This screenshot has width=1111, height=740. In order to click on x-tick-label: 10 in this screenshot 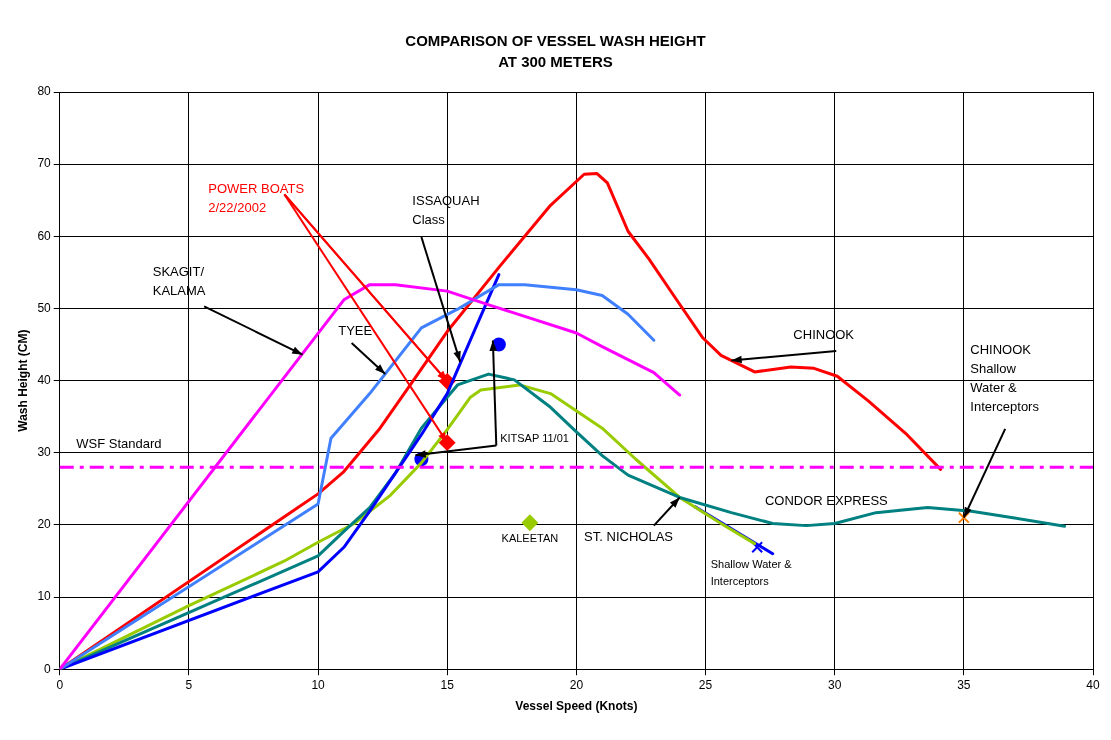, I will do `click(318, 684)`.